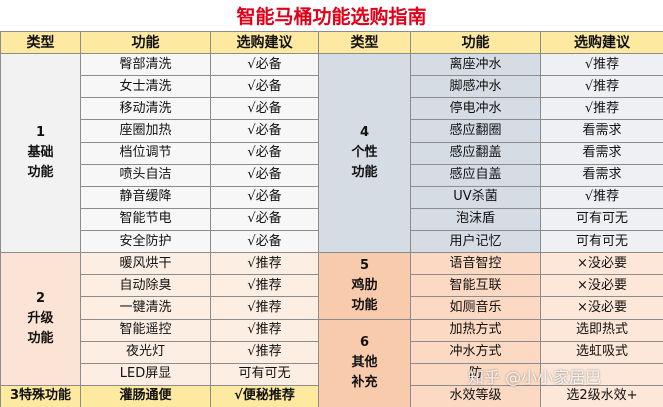 The height and width of the screenshot is (407, 663). What do you see at coordinates (475, 396) in the screenshot?
I see `function-label: 水效等级` at bounding box center [475, 396].